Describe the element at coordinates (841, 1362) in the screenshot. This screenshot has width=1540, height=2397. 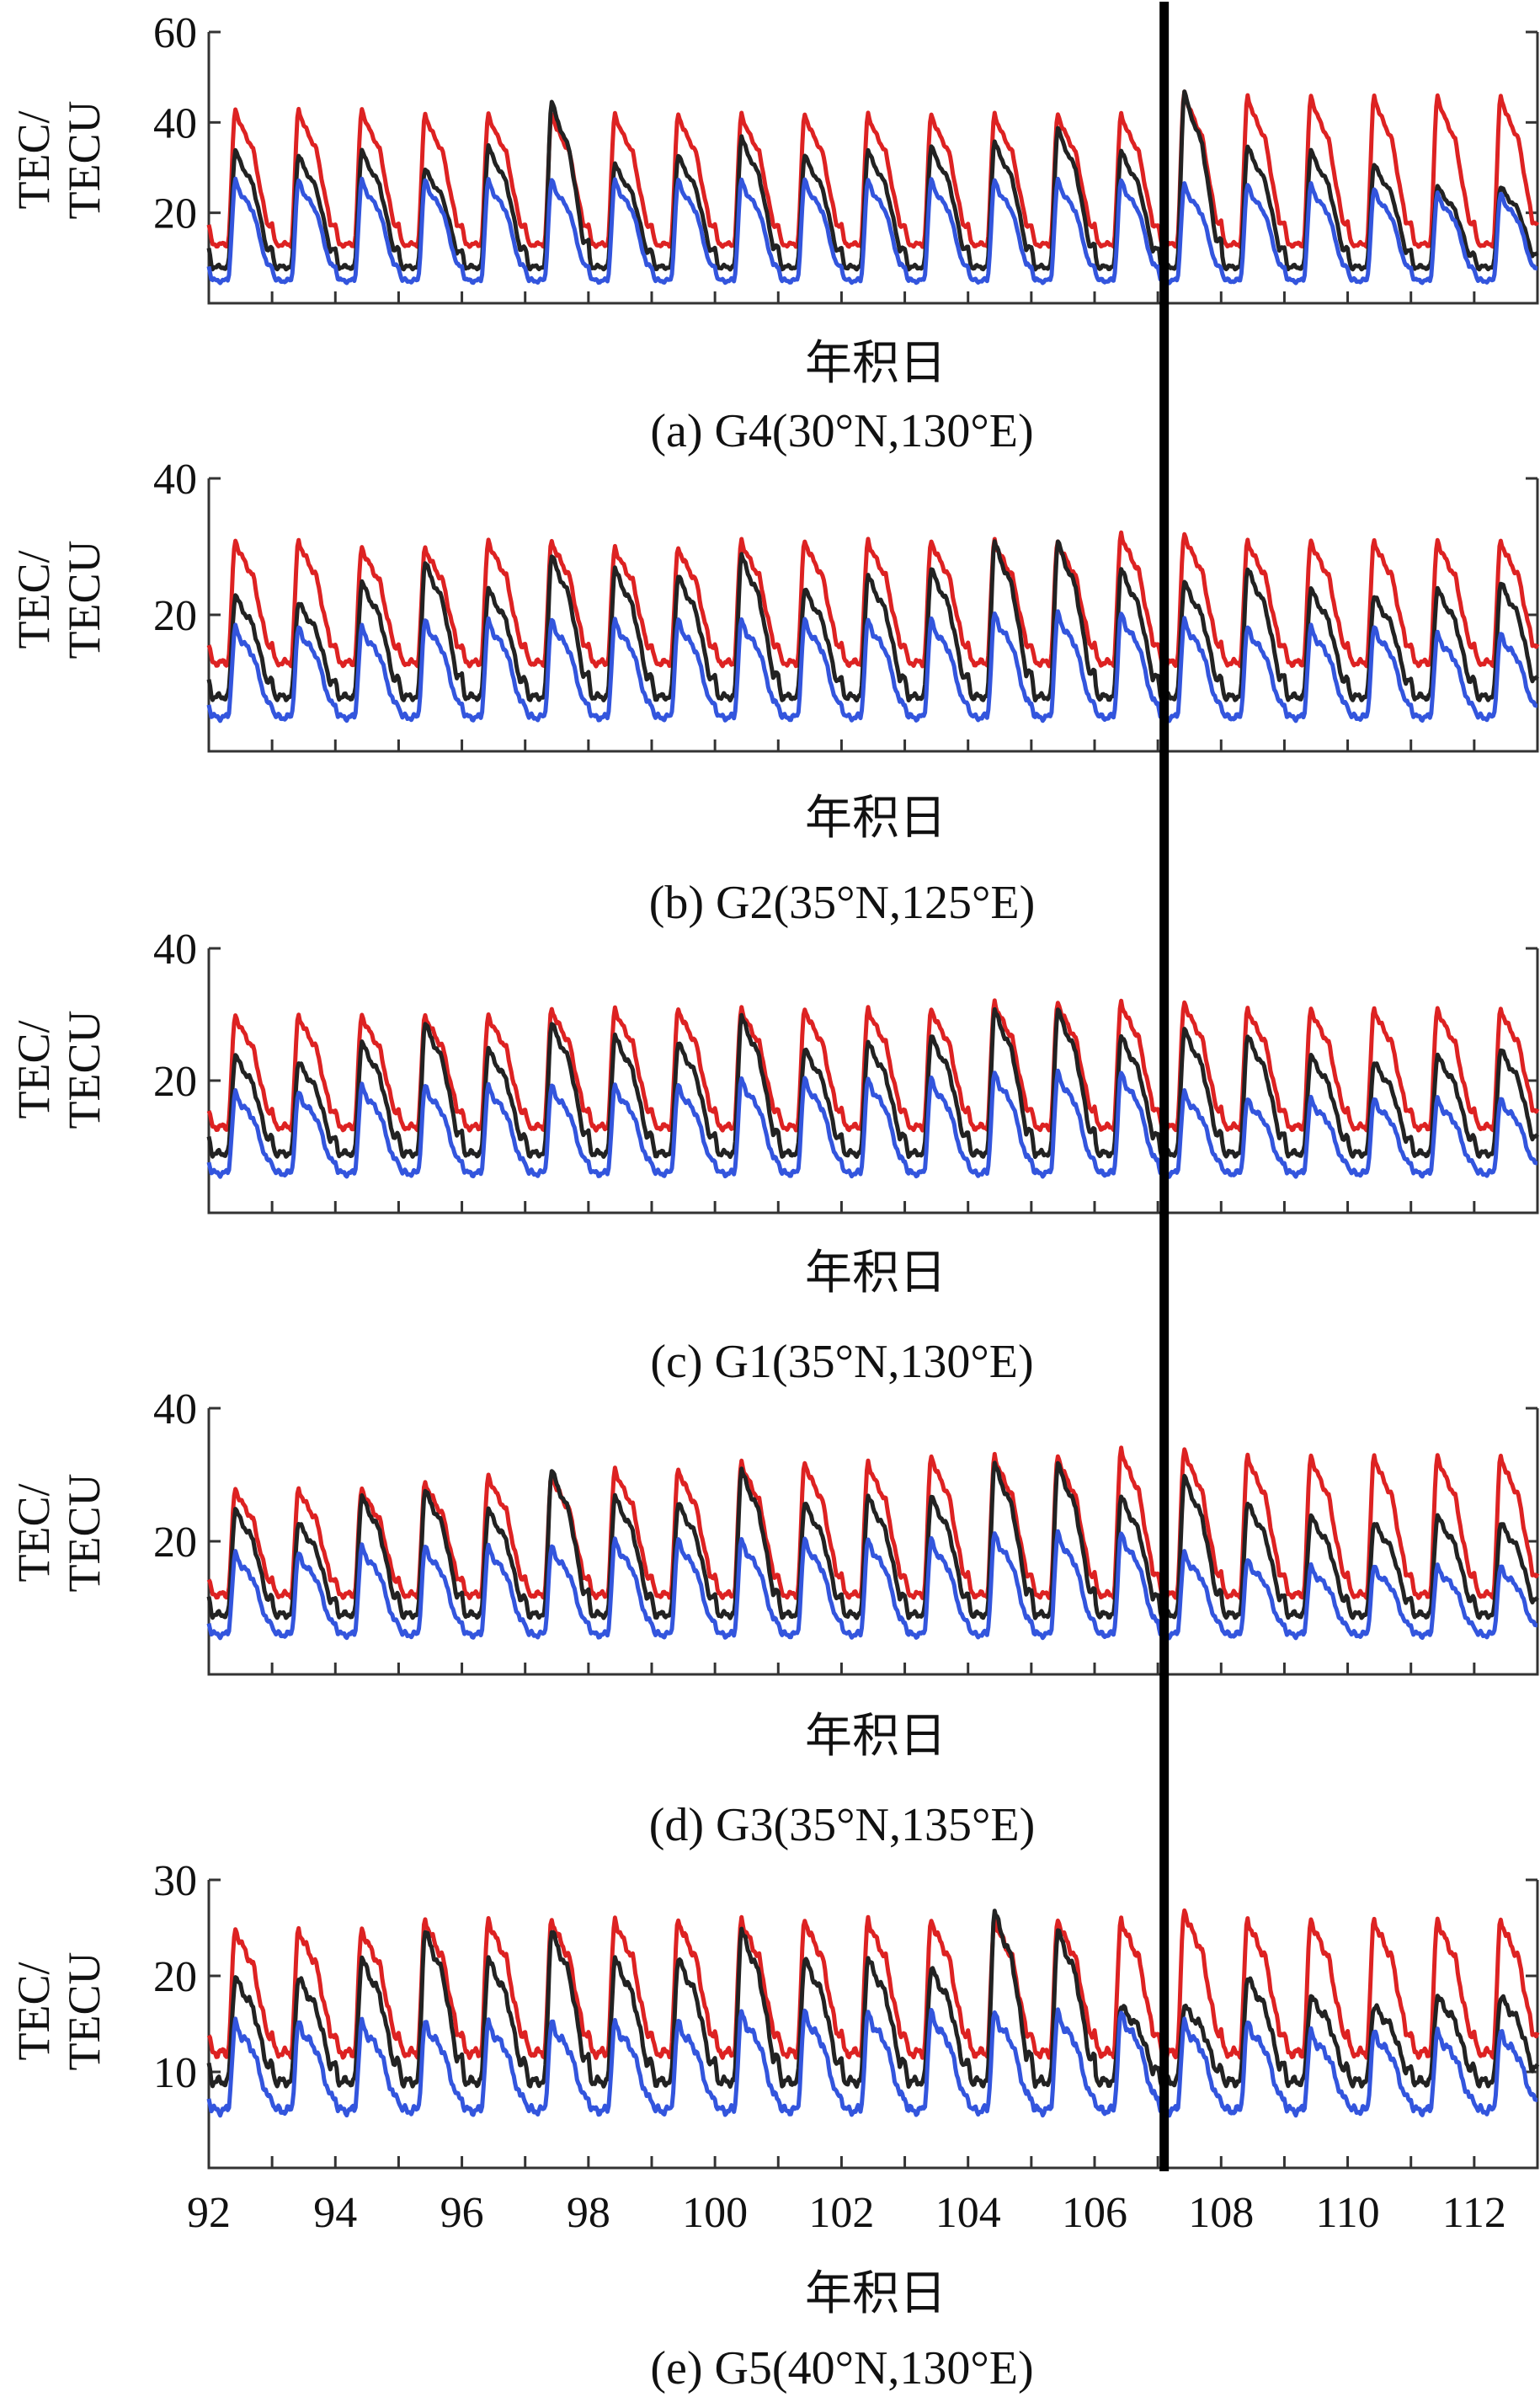
I see `panel-c-caption: (c) G1(35°N,130°E)` at that location.